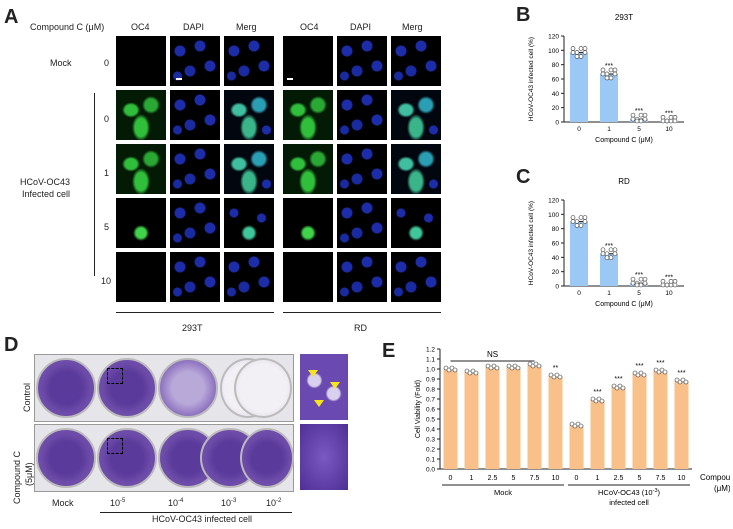  Describe the element at coordinates (659, 492) in the screenshot. I see `chart-e-group-label-part: )` at that location.